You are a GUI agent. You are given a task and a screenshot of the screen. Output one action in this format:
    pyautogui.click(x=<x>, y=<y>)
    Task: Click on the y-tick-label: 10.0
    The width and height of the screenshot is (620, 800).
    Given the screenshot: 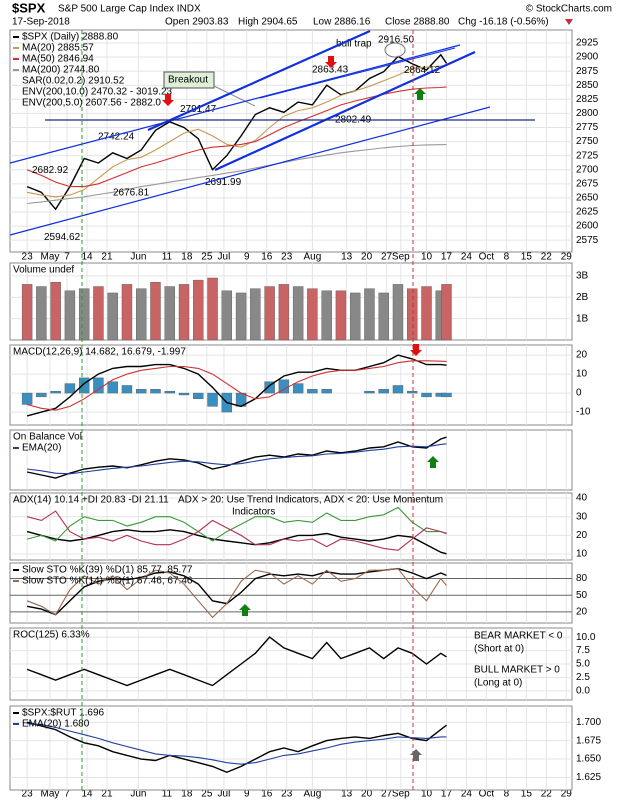 What is the action you would take?
    pyautogui.click(x=586, y=637)
    